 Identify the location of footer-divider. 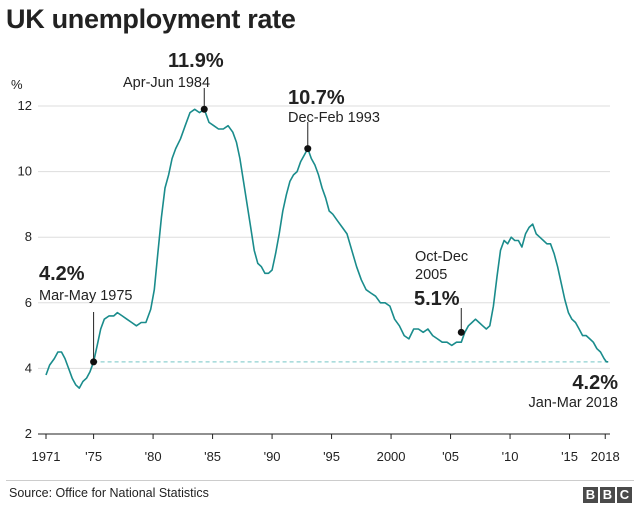
(320, 480).